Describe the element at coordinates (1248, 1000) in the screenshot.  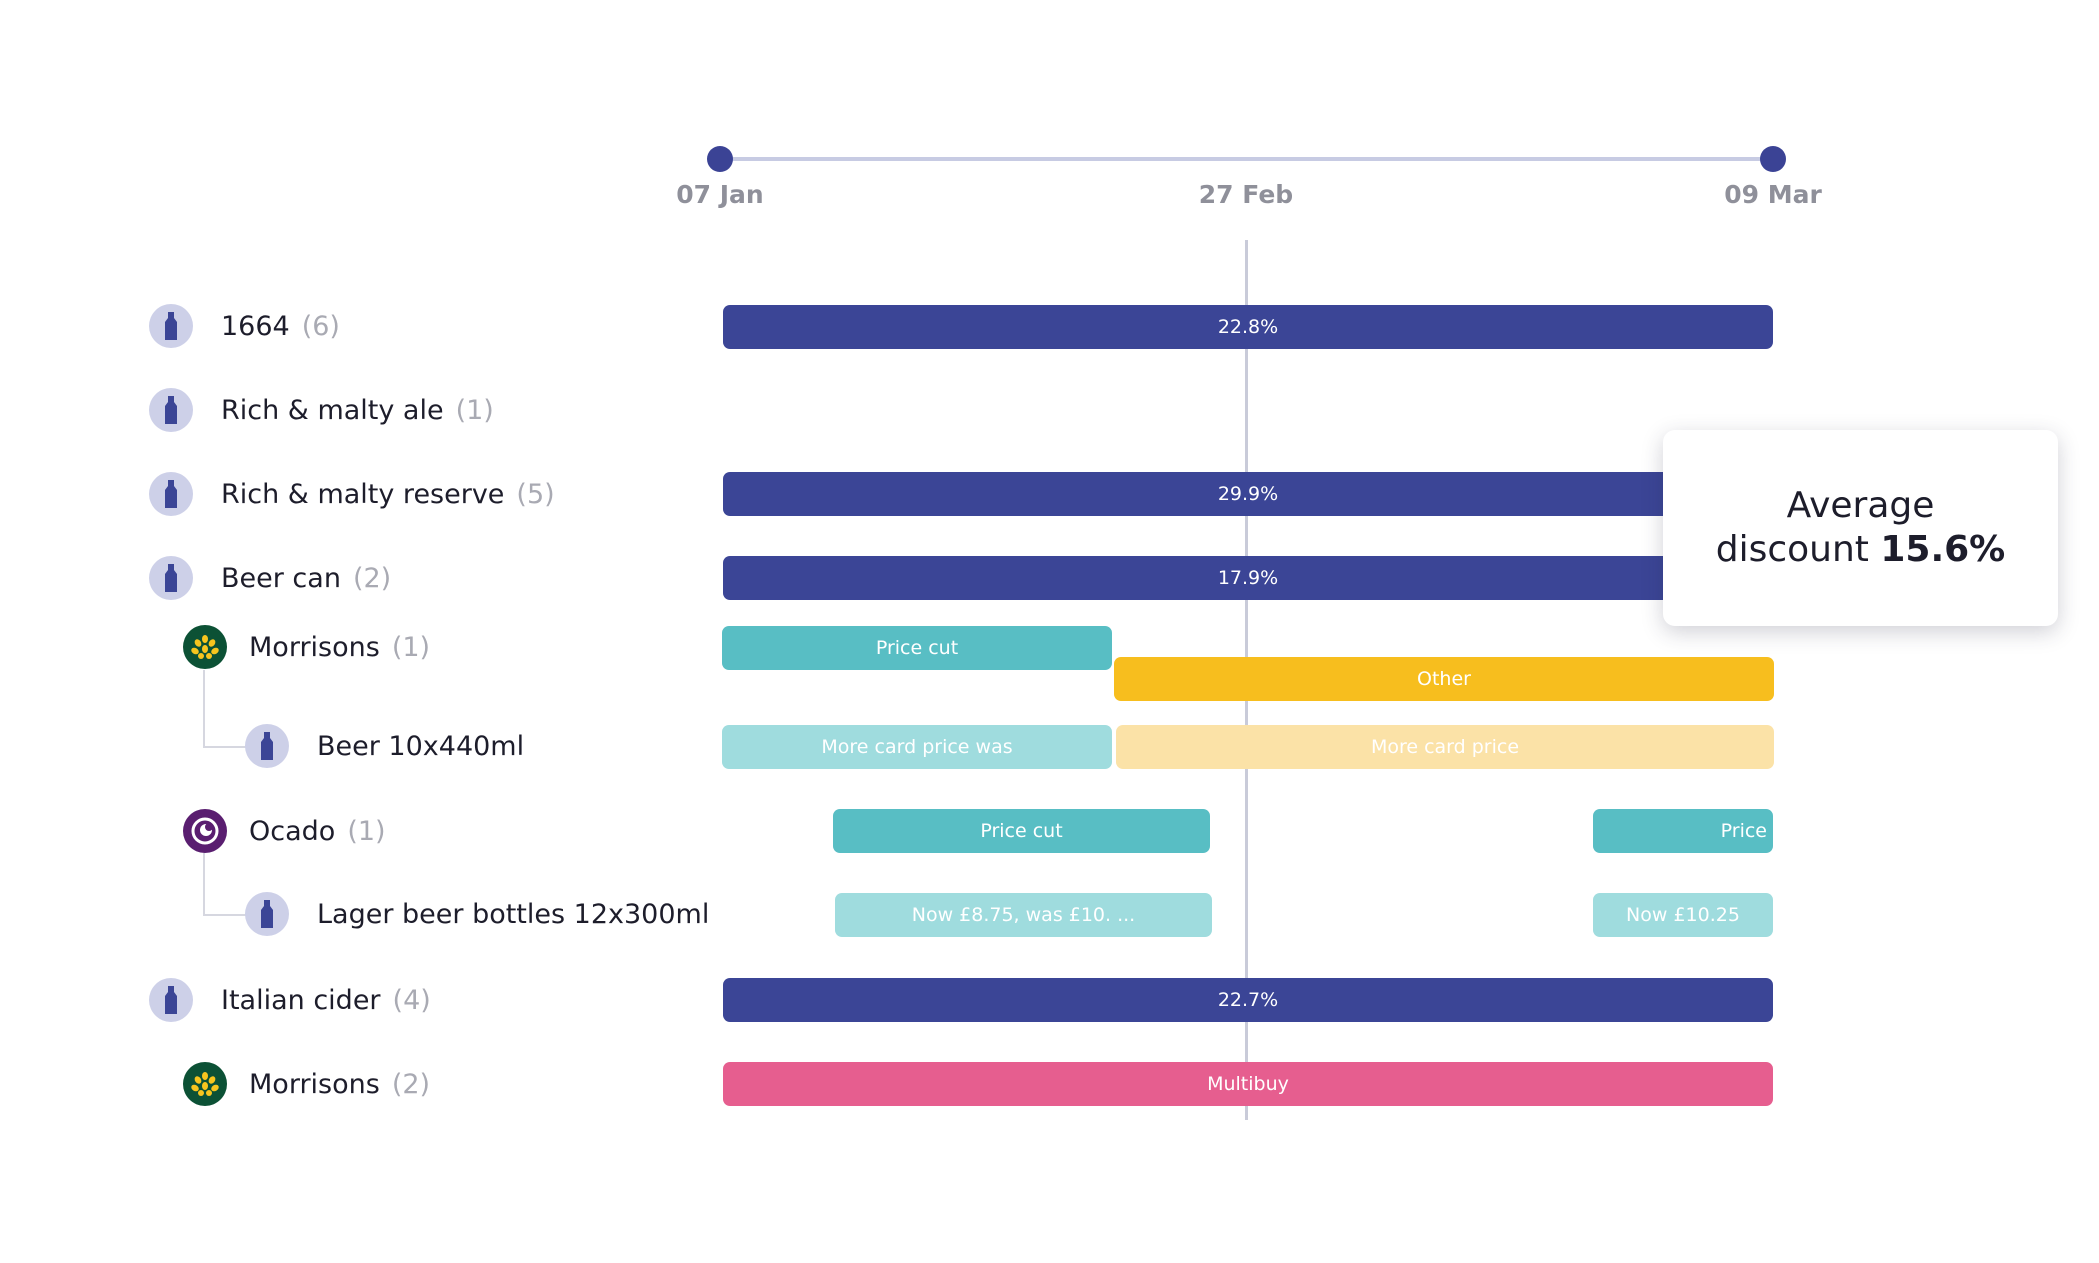
I see `bar-italian-cider: 22.7%` at that location.